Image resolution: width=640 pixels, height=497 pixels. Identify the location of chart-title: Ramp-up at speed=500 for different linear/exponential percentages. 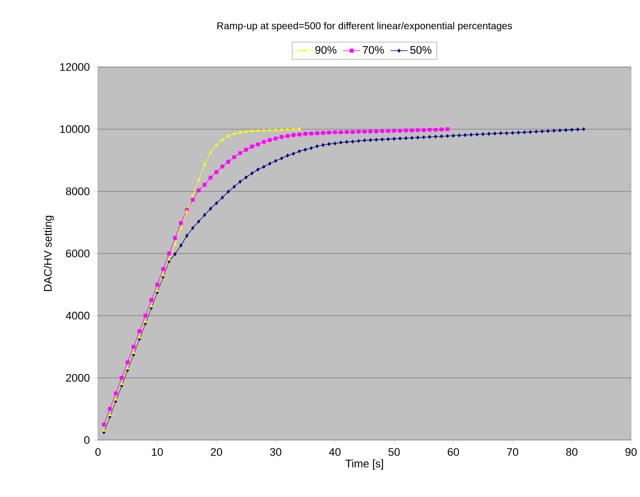
(364, 27).